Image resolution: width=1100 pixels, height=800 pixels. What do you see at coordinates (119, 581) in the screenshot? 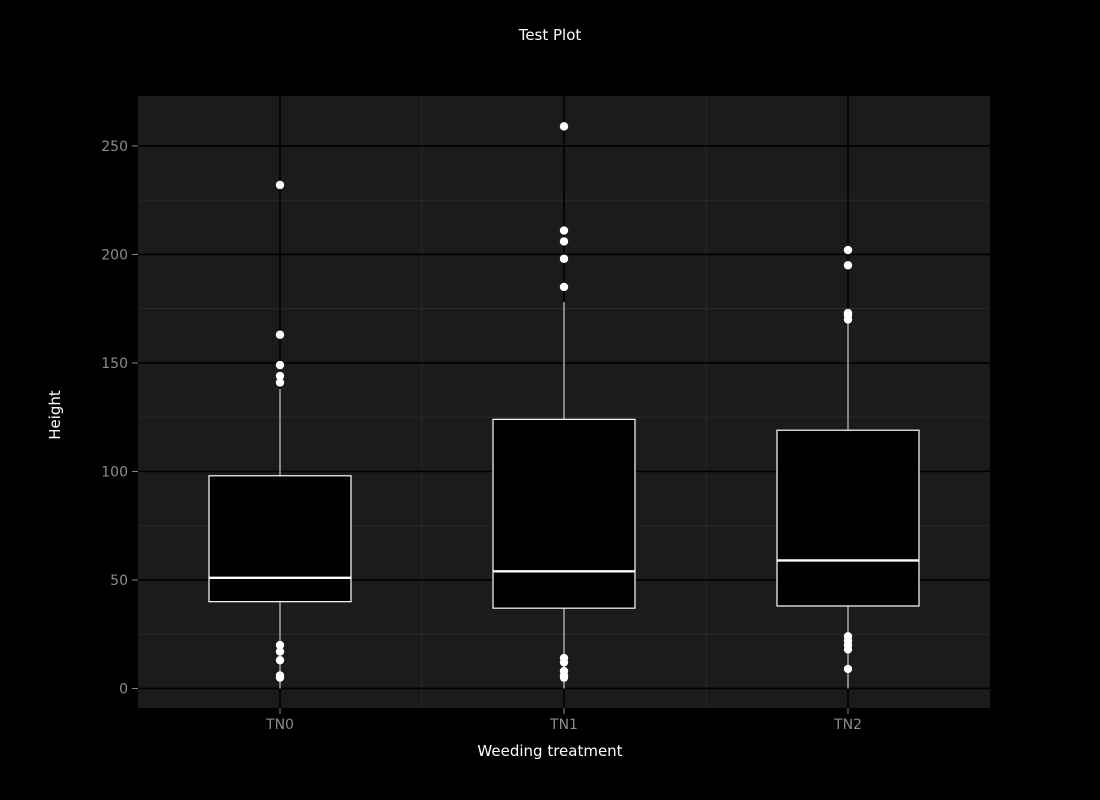
I see `y-tick-label: 50` at bounding box center [119, 581].